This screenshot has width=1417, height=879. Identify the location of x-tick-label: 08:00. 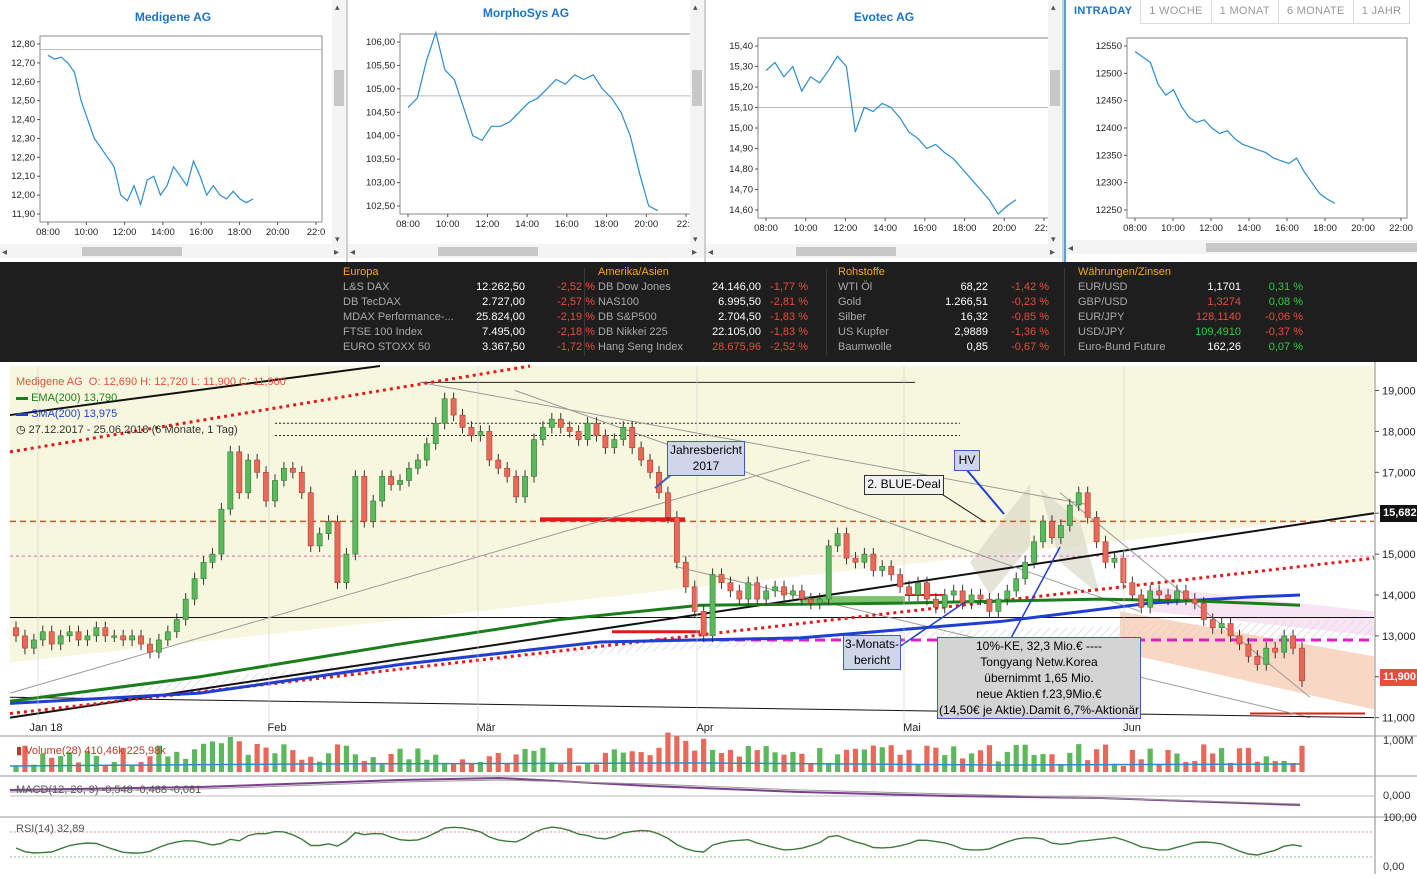
(766, 228).